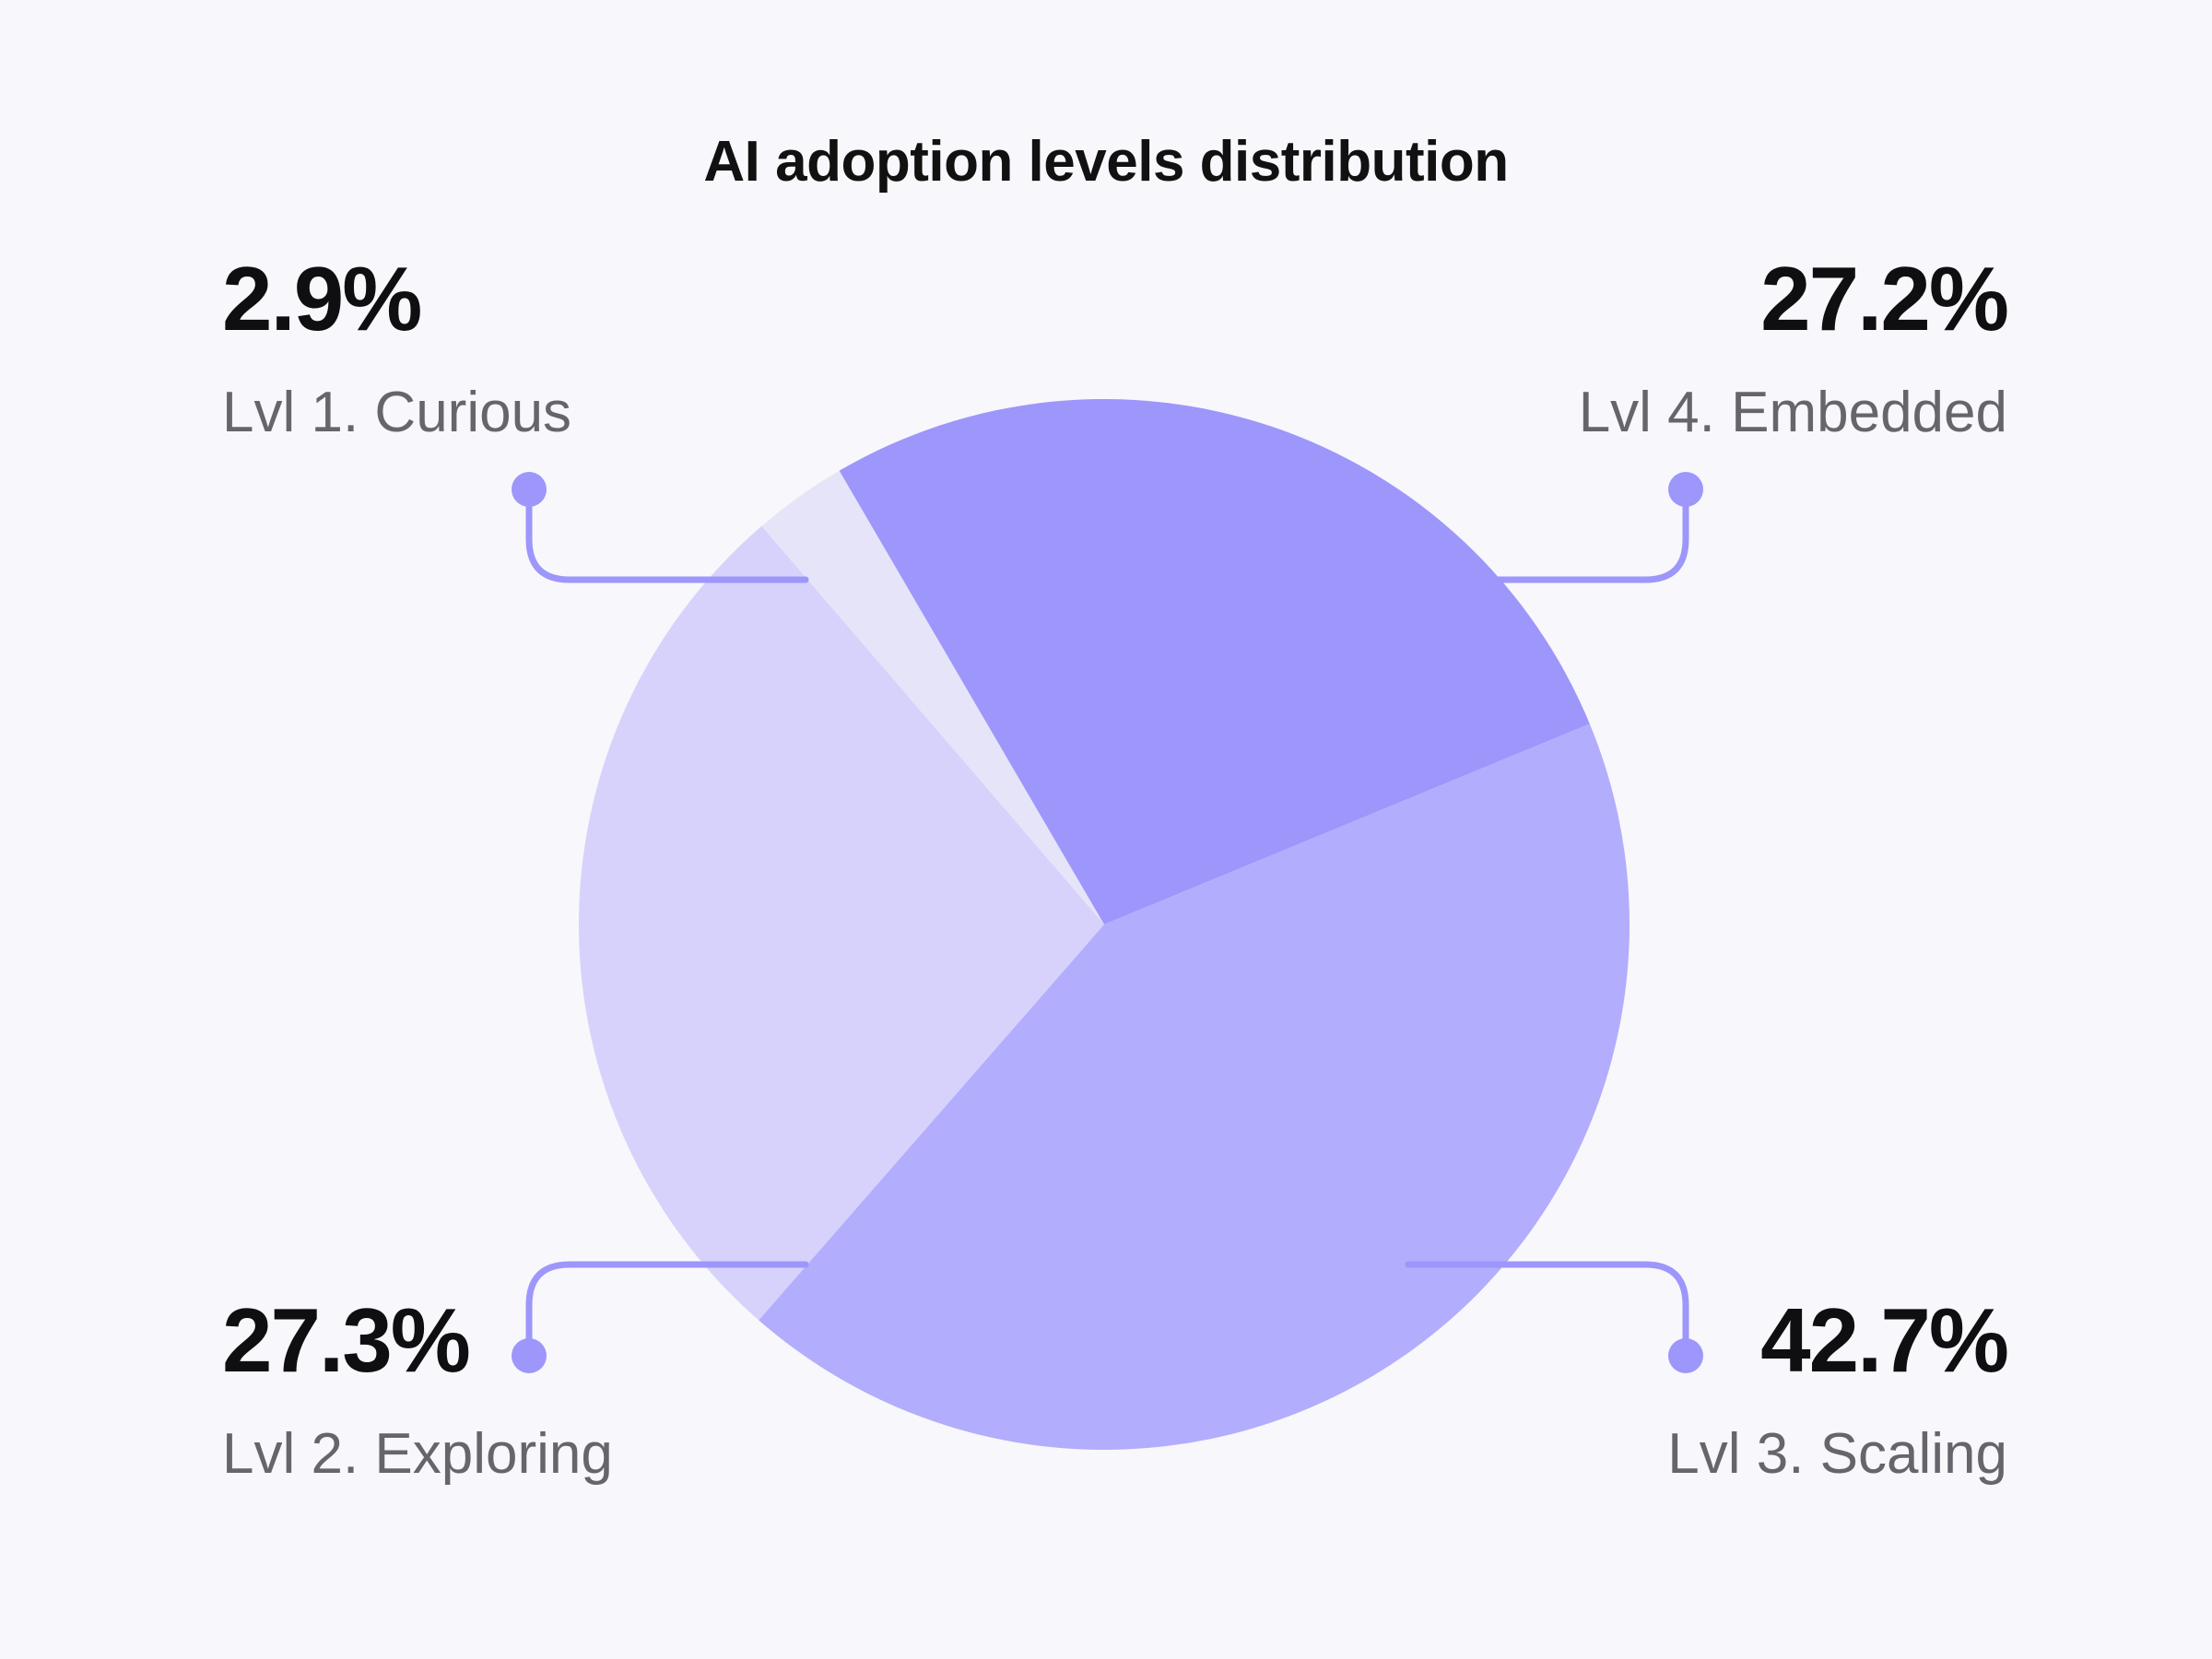 The height and width of the screenshot is (1659, 2212). I want to click on leader-line-lvl4, so click(1590, 534).